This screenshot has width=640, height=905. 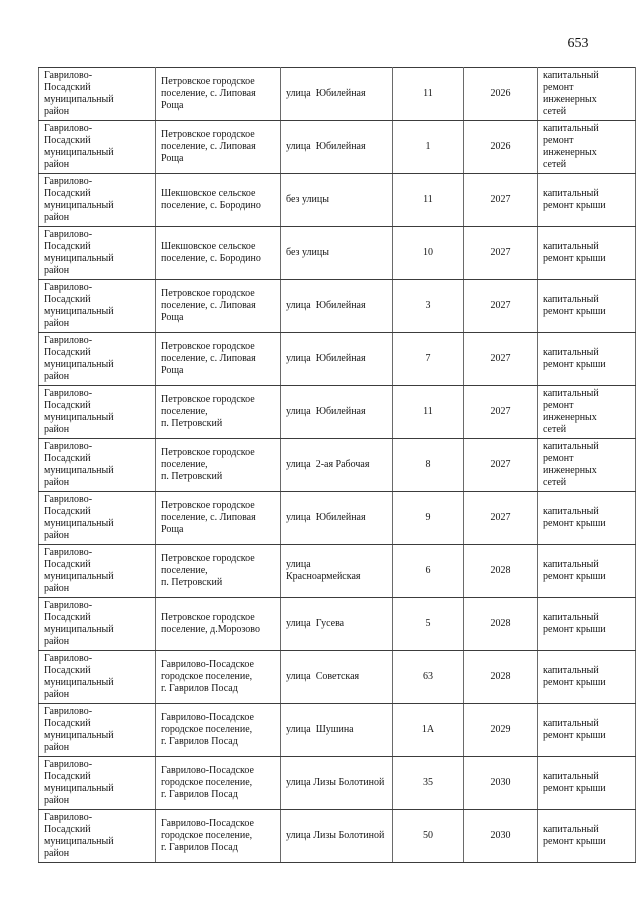 What do you see at coordinates (428, 783) in the screenshot?
I see `cell-house-number: 35` at bounding box center [428, 783].